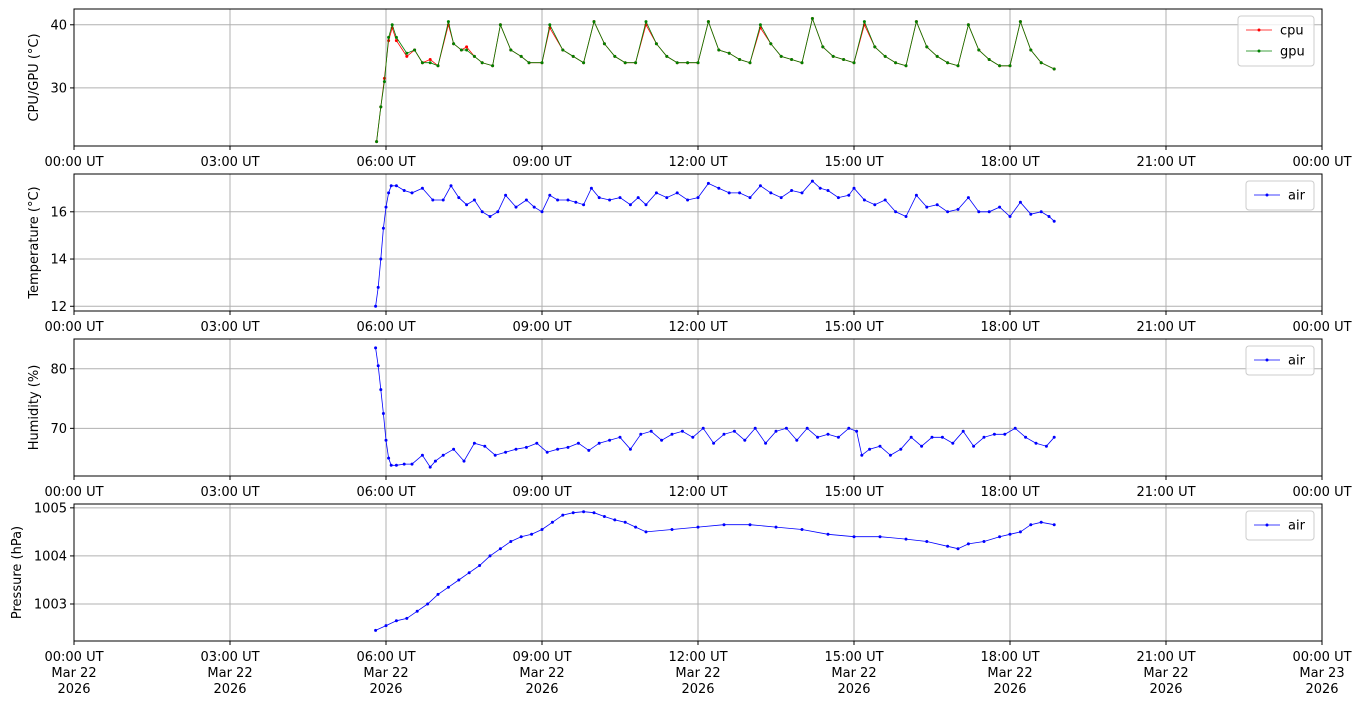 This screenshot has height=707, width=1363. I want to click on legend: cpu gpu, so click(1276, 41).